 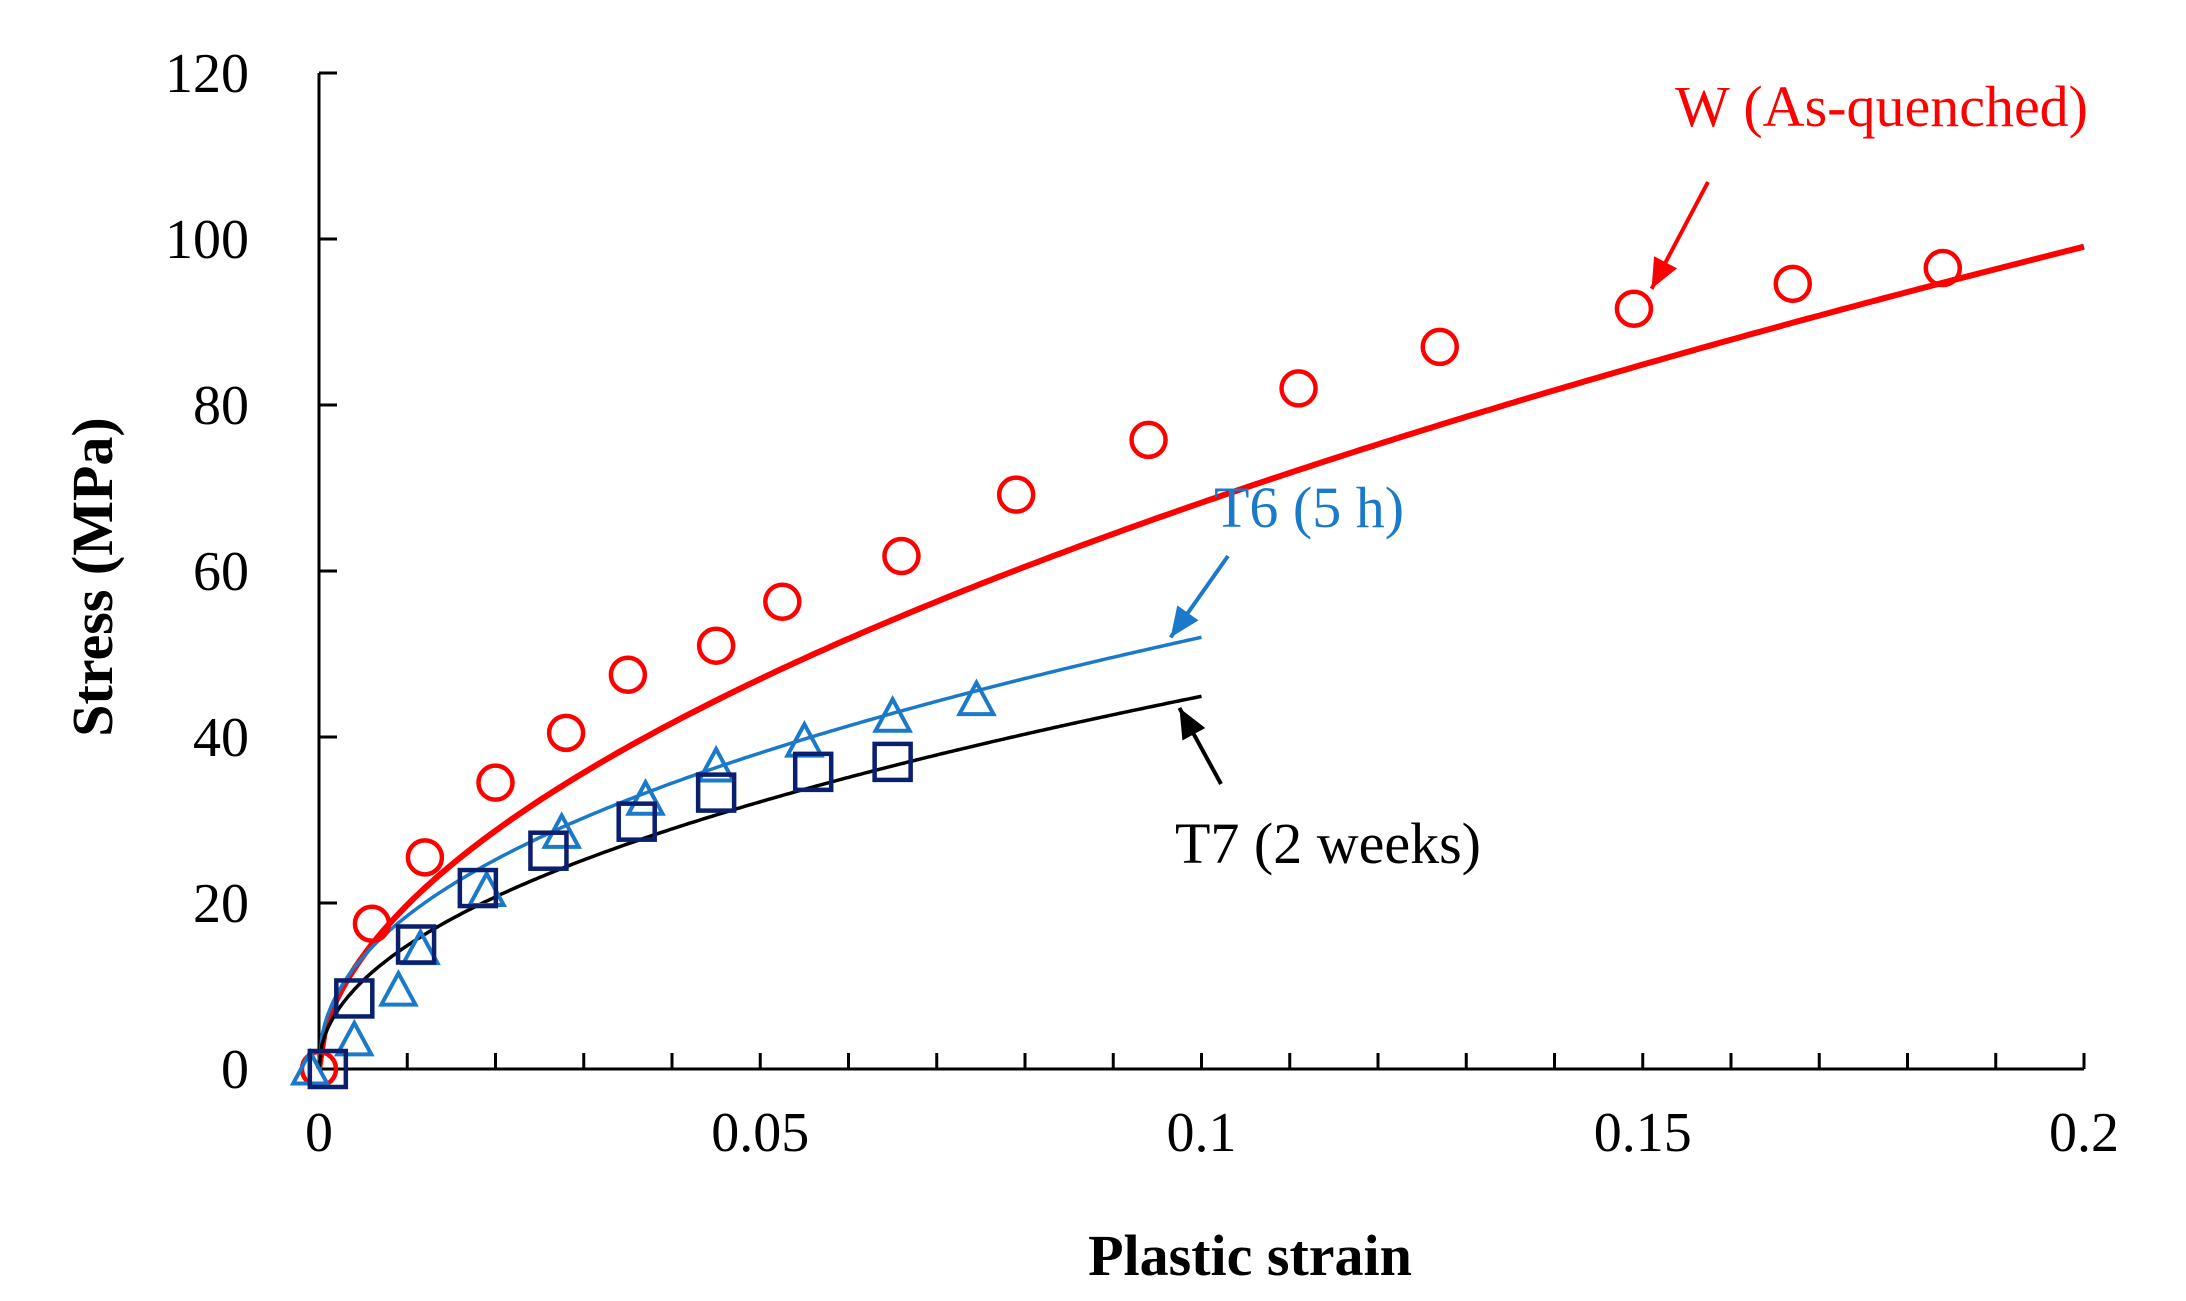 What do you see at coordinates (1881, 106) in the screenshot?
I see `annotation-w-label: W (As-quenched)` at bounding box center [1881, 106].